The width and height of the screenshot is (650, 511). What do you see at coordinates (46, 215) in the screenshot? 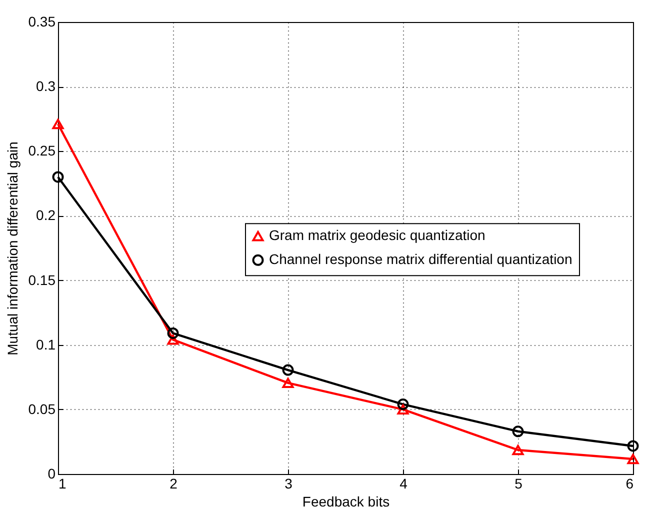
I see `y-tick-label: 0.2` at bounding box center [46, 215].